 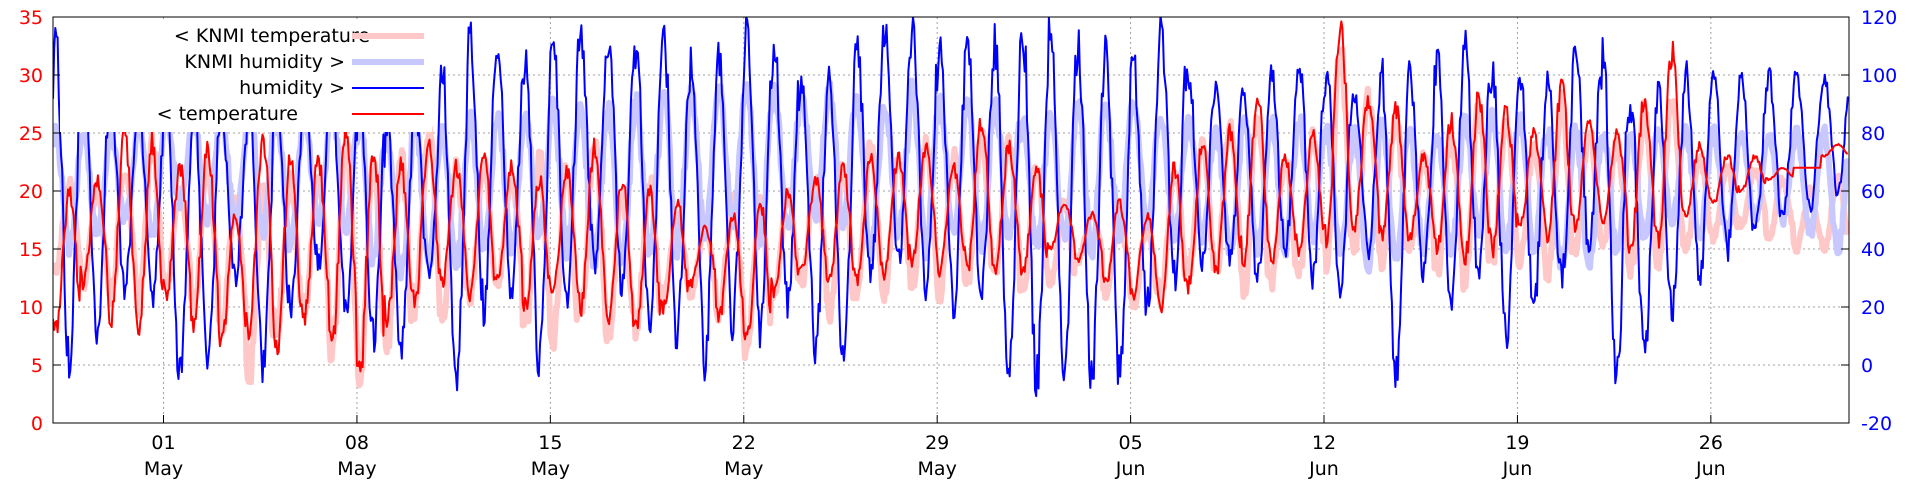 I want to click on right-tick-label: 100, so click(x=1879, y=76).